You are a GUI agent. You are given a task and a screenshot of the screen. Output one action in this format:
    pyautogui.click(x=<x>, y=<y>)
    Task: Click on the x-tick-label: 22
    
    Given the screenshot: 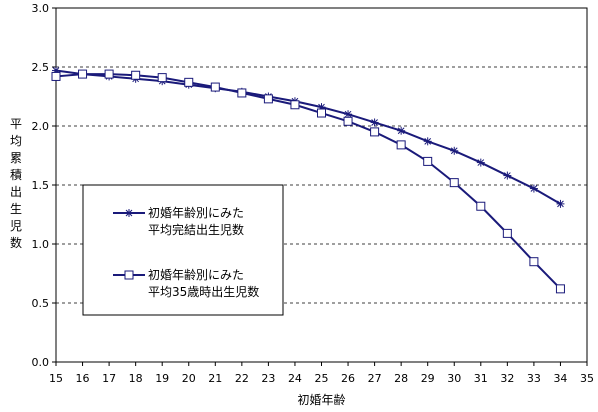 What is the action you would take?
    pyautogui.click(x=242, y=378)
    